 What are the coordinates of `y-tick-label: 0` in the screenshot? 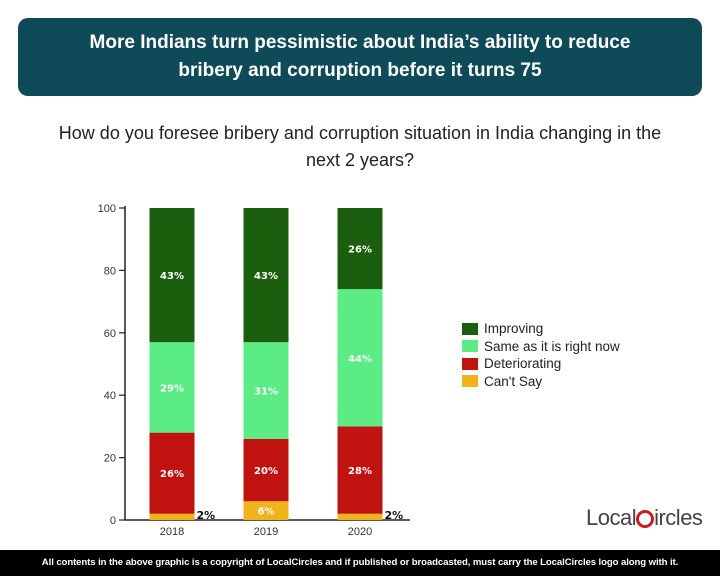 It's located at (113, 521).